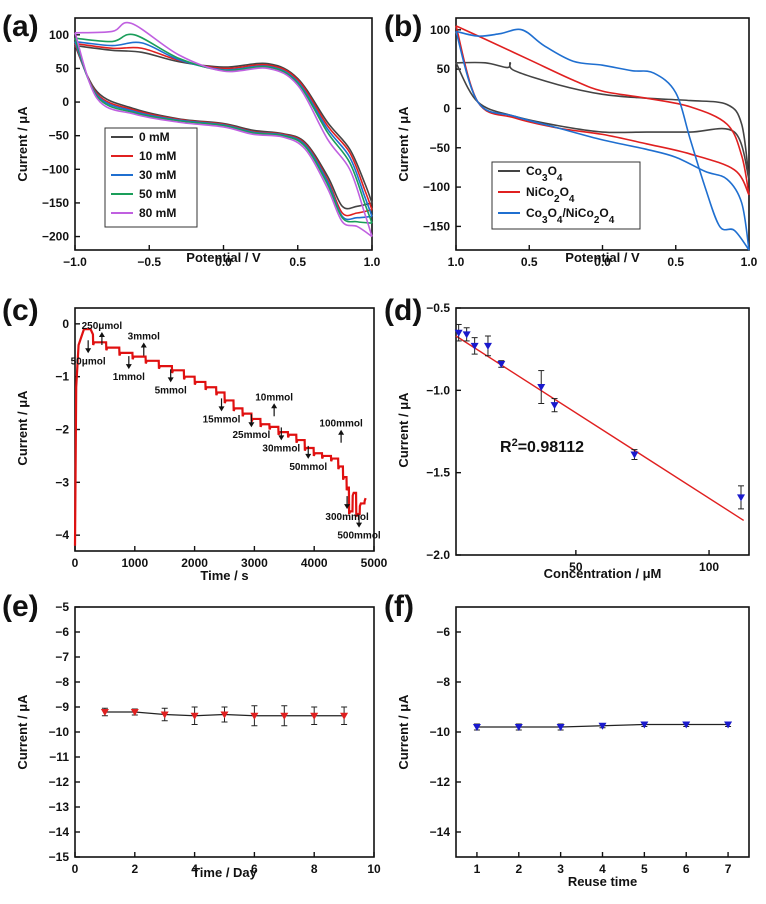 The width and height of the screenshot is (766, 904). Describe the element at coordinates (134, 563) in the screenshot. I see `x-tick-label: 1000` at that location.